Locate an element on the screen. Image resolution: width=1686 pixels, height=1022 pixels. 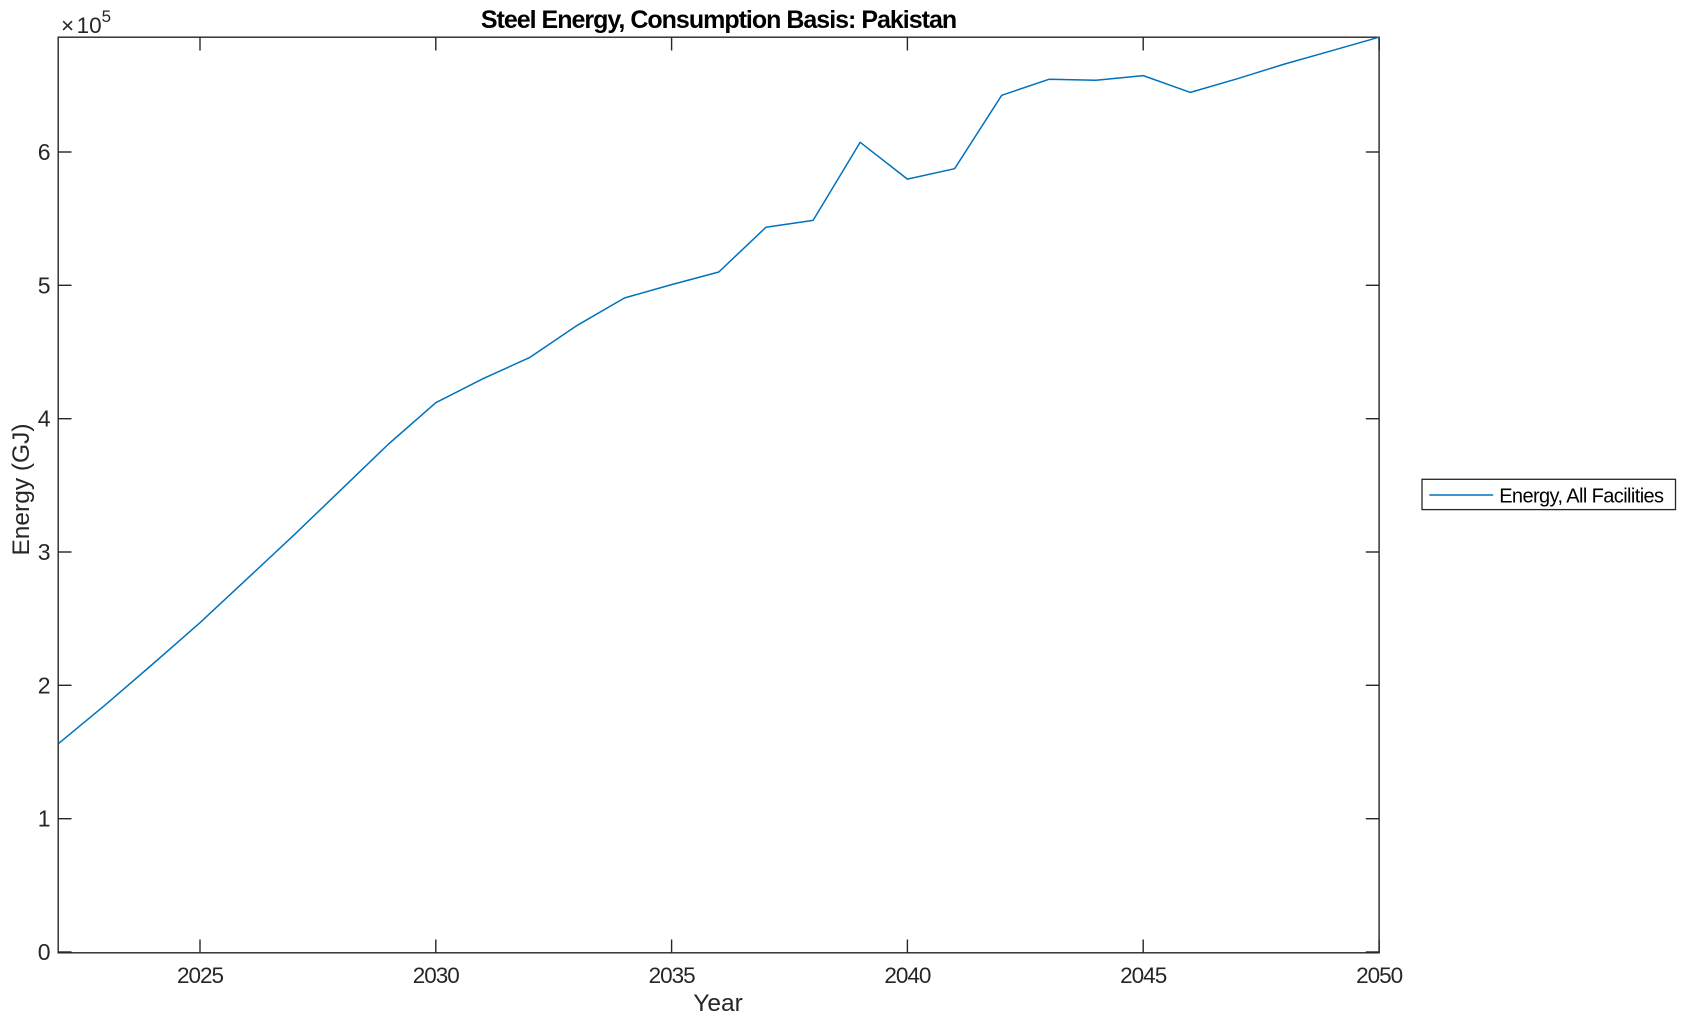
svg-text: Energy (GJ) is located at coordinates (21, 489).